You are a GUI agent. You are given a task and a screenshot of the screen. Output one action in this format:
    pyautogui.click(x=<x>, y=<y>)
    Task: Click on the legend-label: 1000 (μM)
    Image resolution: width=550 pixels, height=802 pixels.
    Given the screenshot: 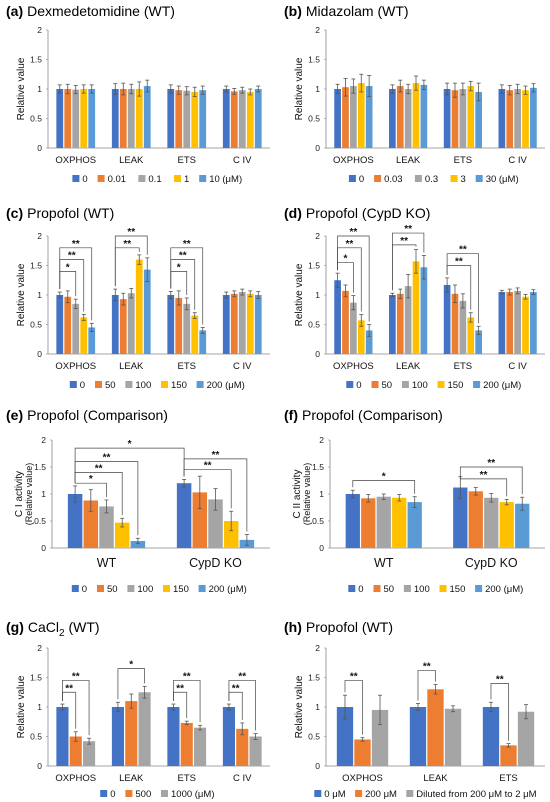 What is the action you would take?
    pyautogui.click(x=193, y=794)
    